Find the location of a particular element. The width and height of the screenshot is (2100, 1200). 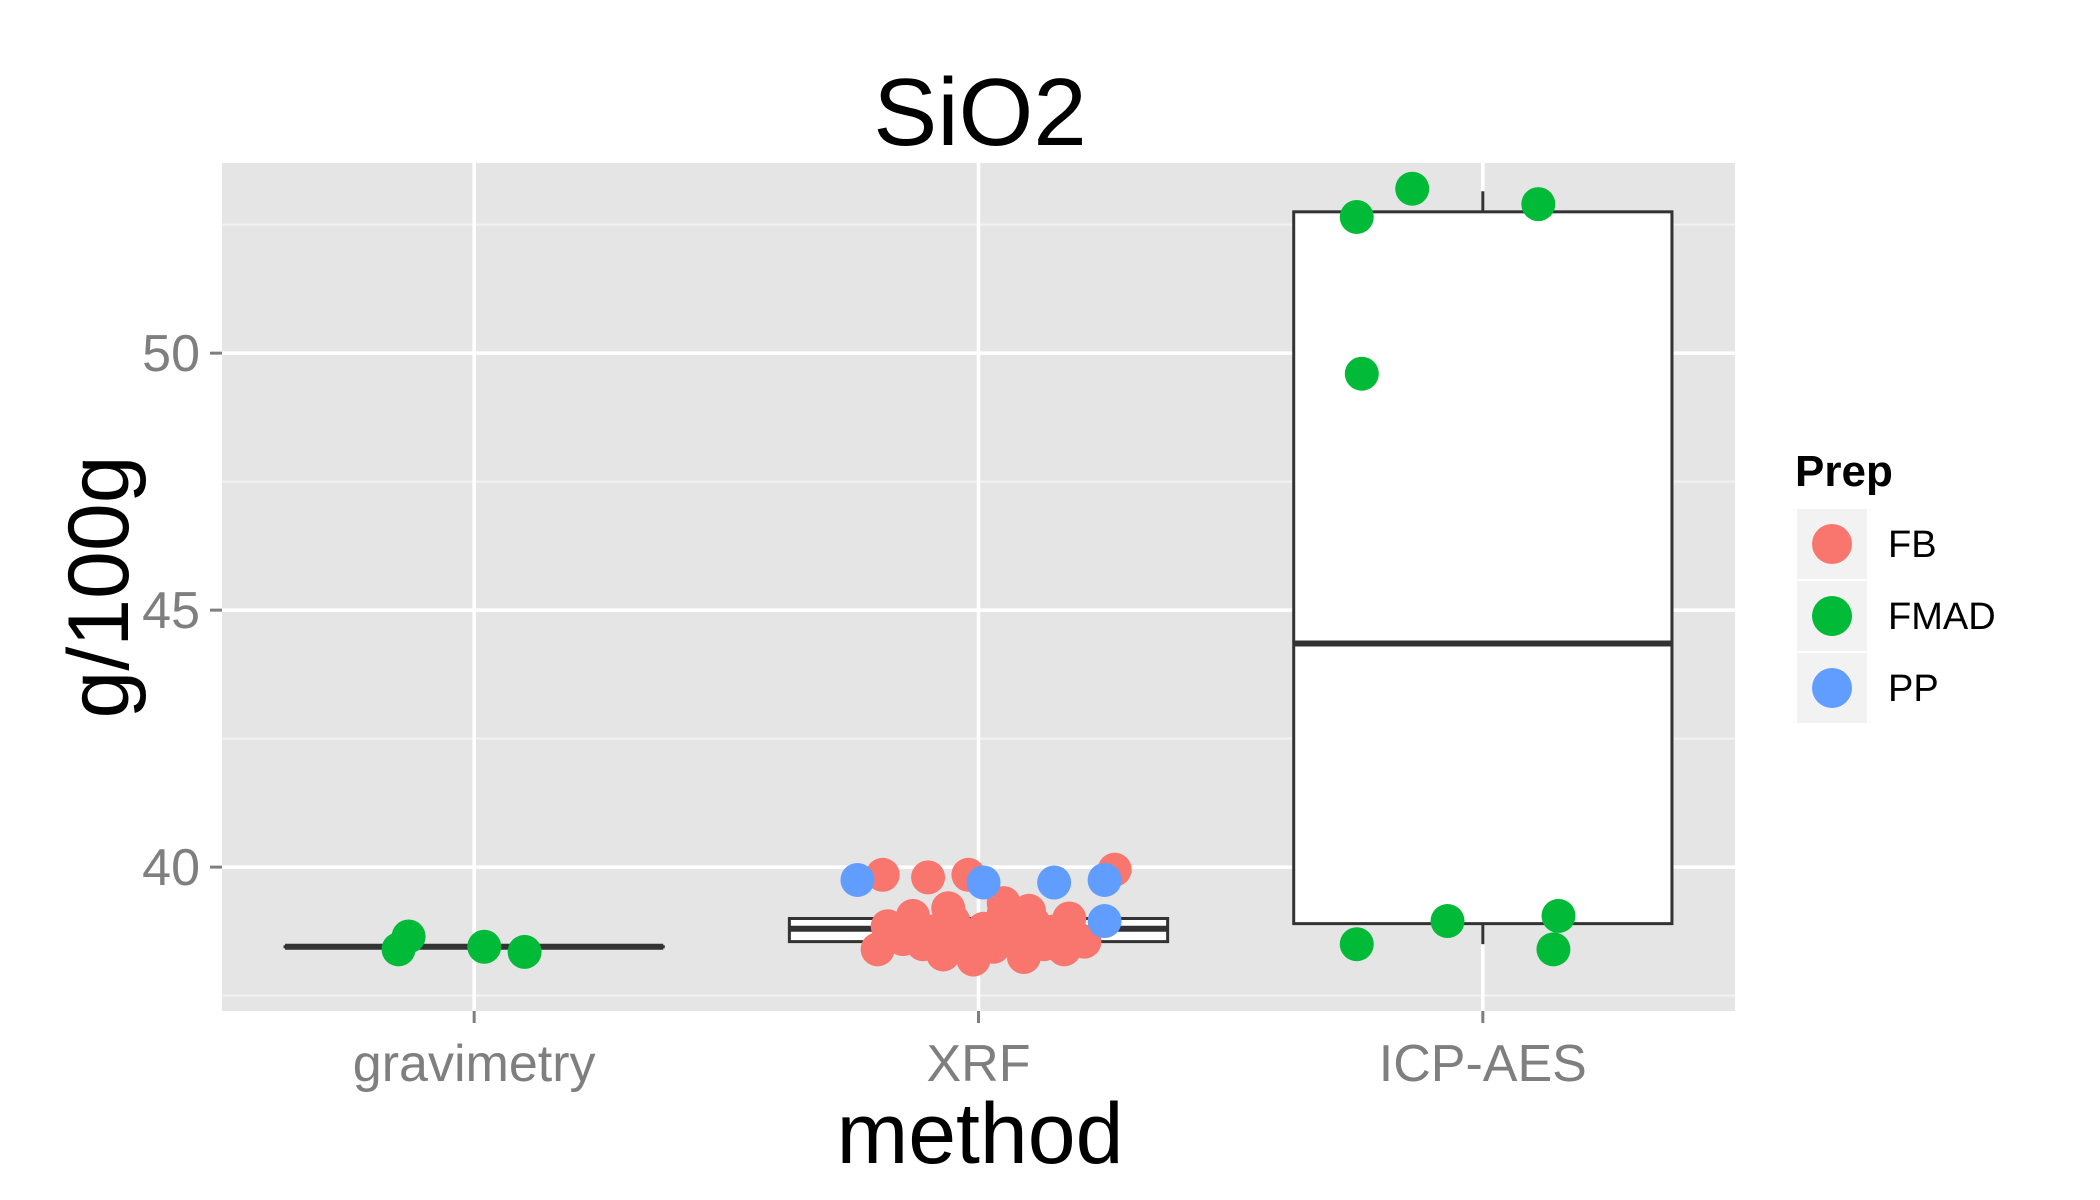

chart-title: SiO2 is located at coordinates (979, 112).